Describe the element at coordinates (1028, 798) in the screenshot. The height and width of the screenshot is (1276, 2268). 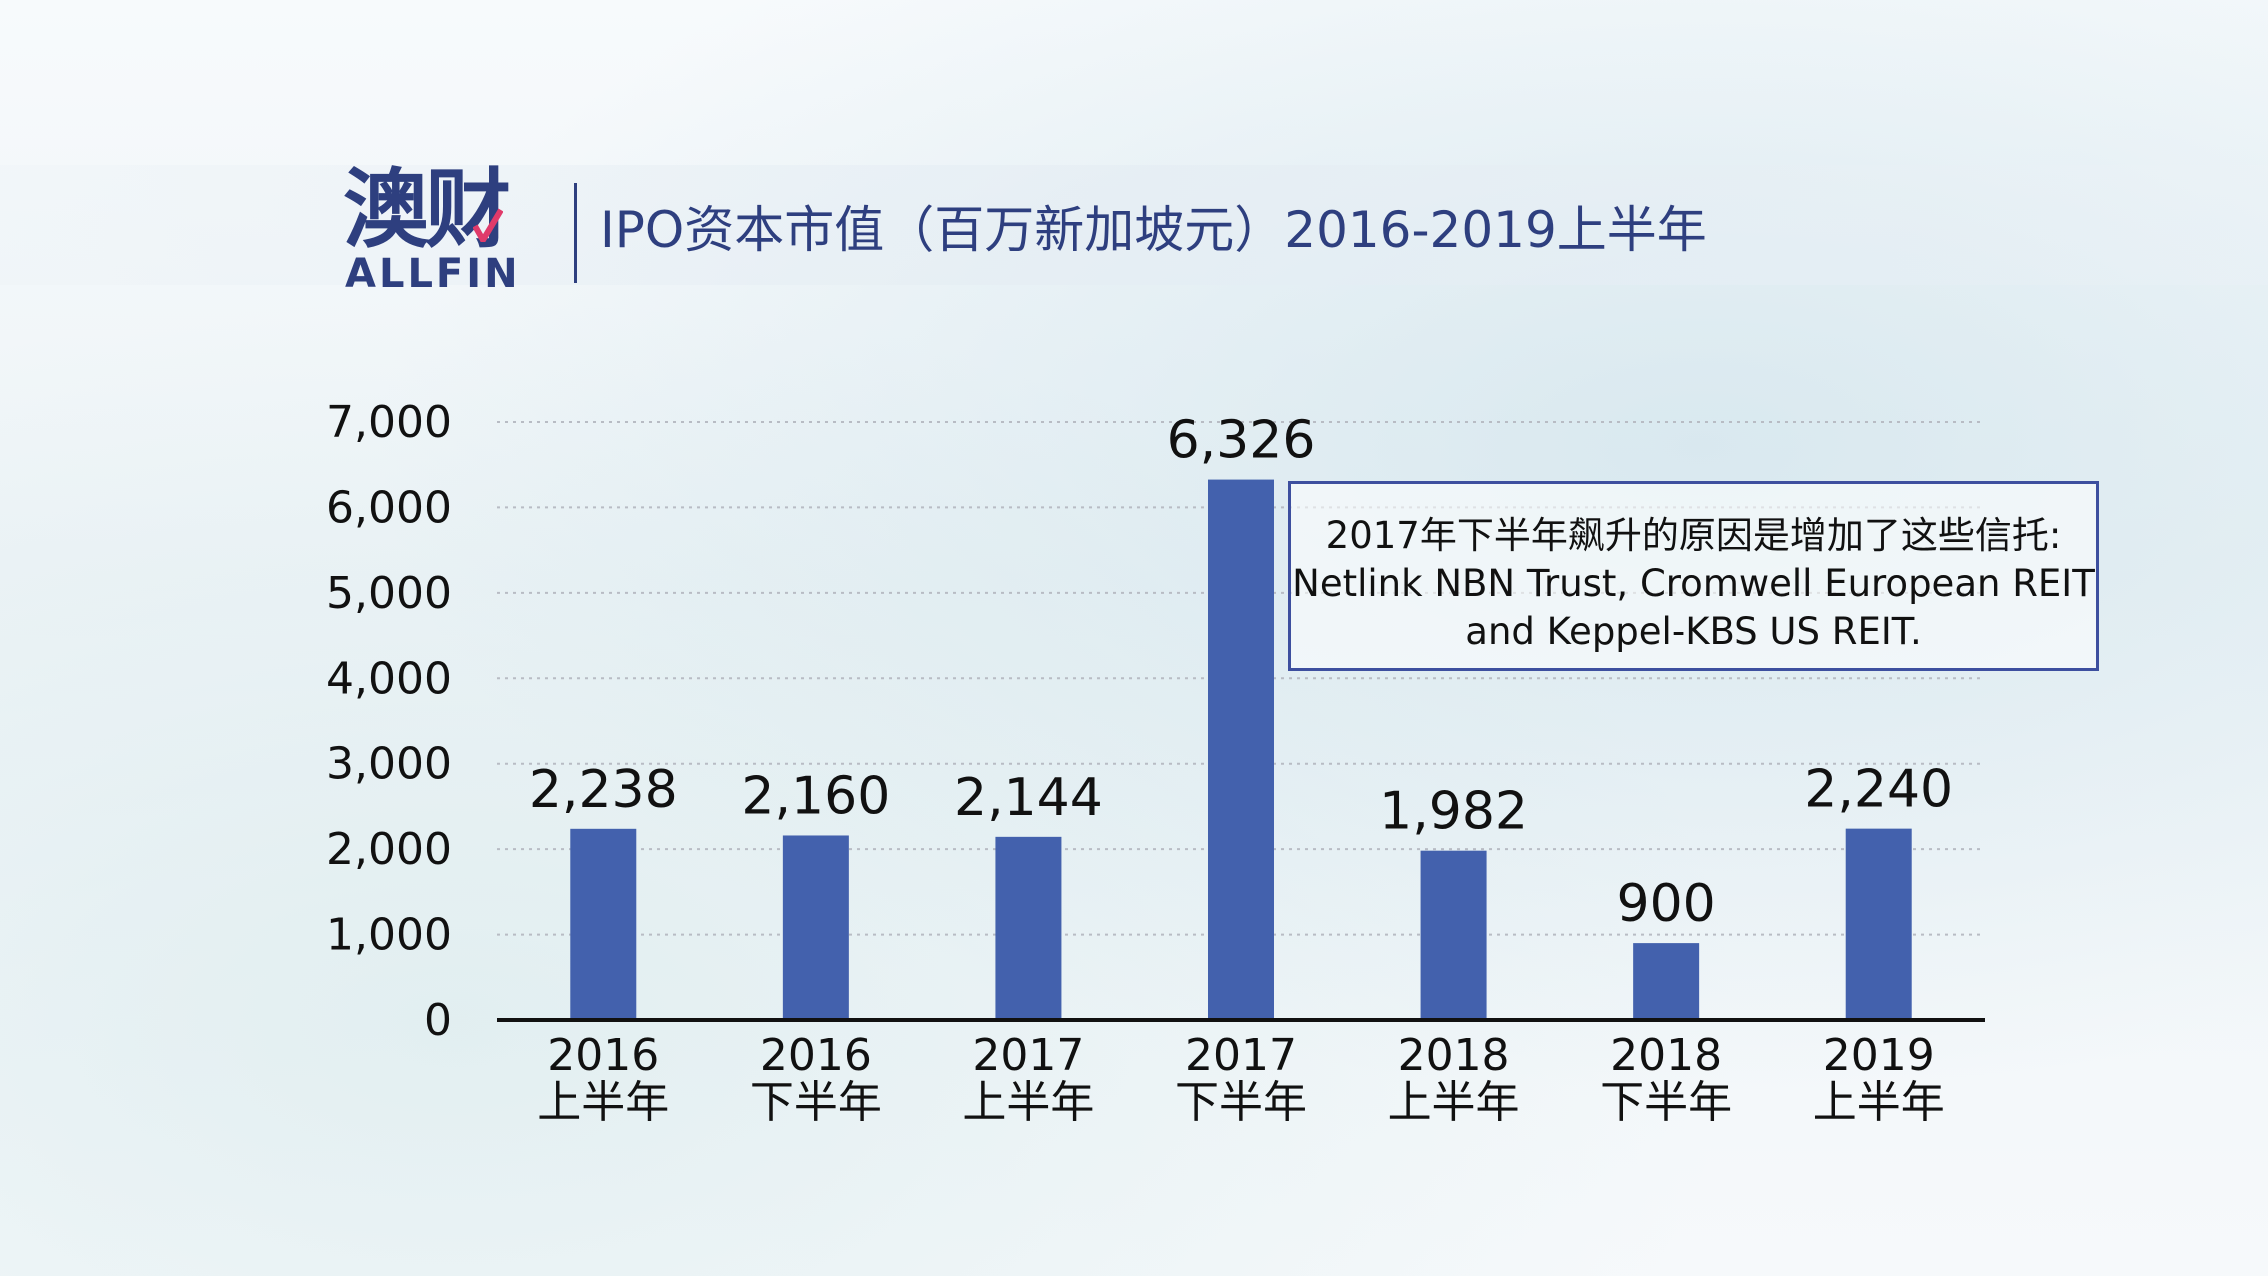
I see `value-label: 2,144` at that location.